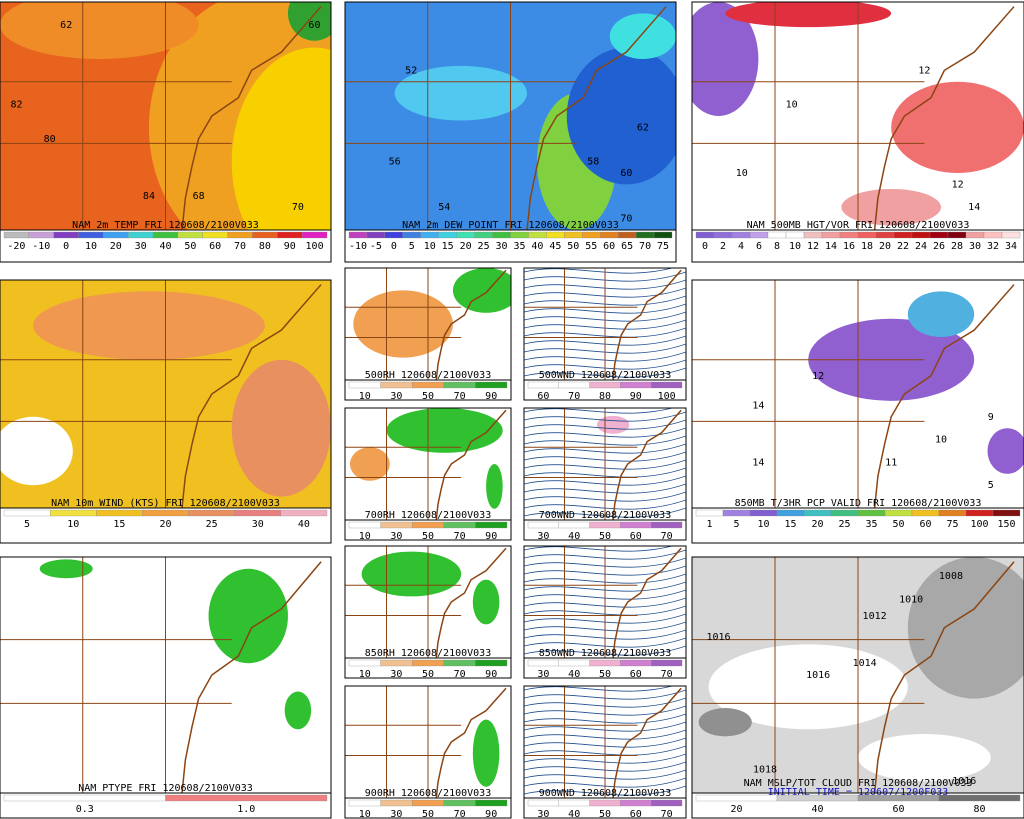 Image resolution: width=1024 pixels, height=819 pixels. What do you see at coordinates (790, 524) in the screenshot?
I see `colorbar-label: 15` at bounding box center [790, 524].